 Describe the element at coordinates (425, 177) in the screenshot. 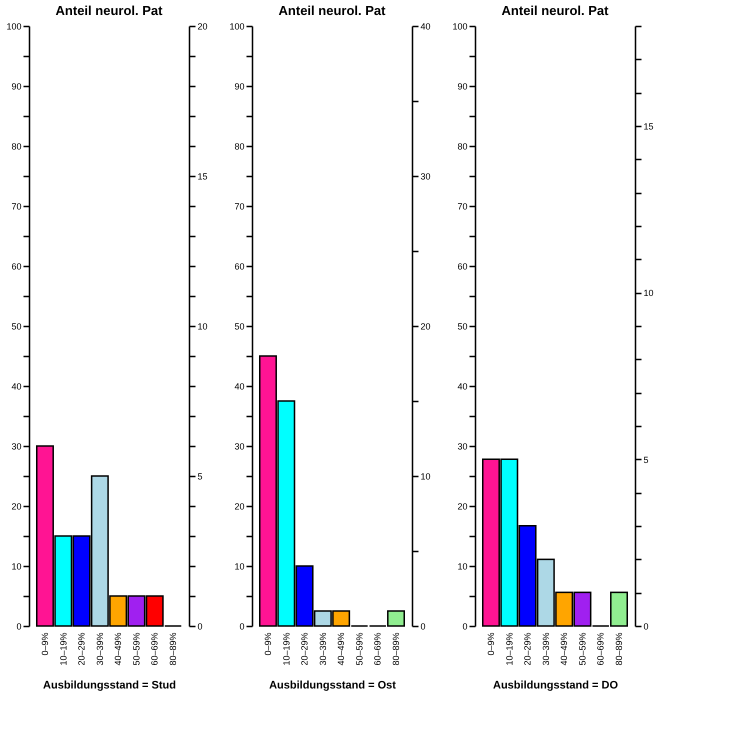

I see `y2-tick-label: 30` at that location.